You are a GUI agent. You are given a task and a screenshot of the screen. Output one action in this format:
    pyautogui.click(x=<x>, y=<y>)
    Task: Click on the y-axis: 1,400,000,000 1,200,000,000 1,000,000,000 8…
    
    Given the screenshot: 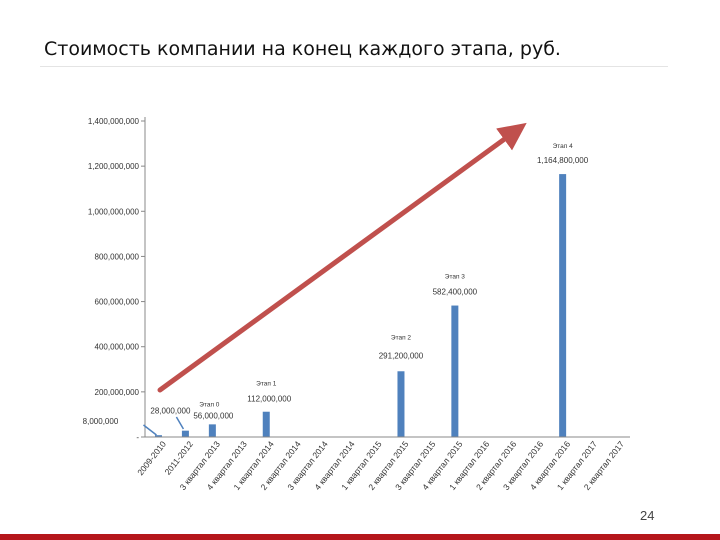 What is the action you would take?
    pyautogui.click(x=117, y=279)
    